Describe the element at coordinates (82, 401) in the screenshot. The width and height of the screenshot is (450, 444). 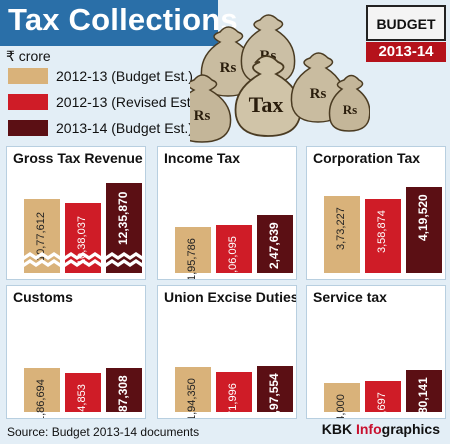
I see `bar-value-label: 1,64,853` at that location.